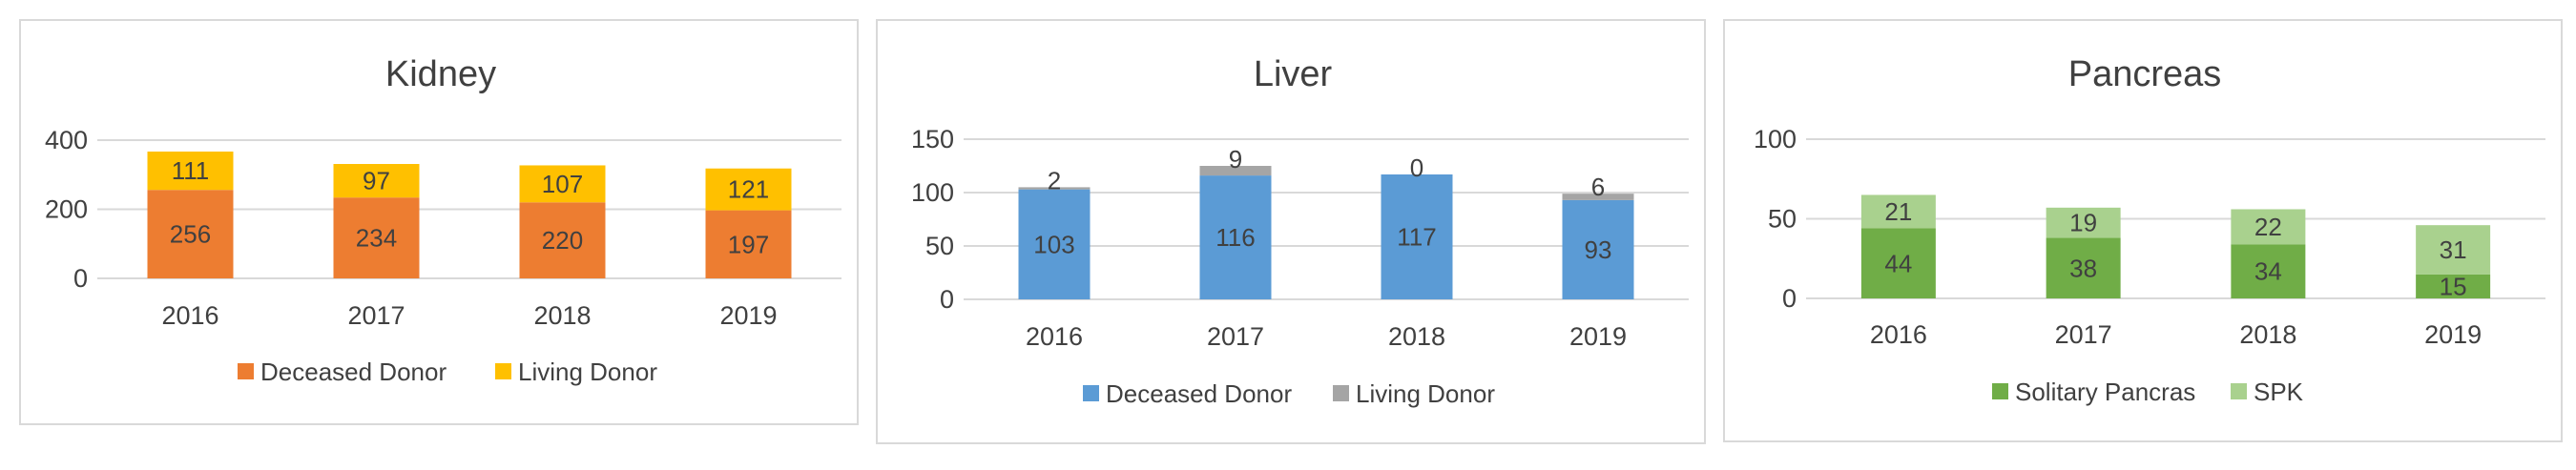  Describe the element at coordinates (1789, 298) in the screenshot. I see `pancreas-y-tick-label: 0` at that location.